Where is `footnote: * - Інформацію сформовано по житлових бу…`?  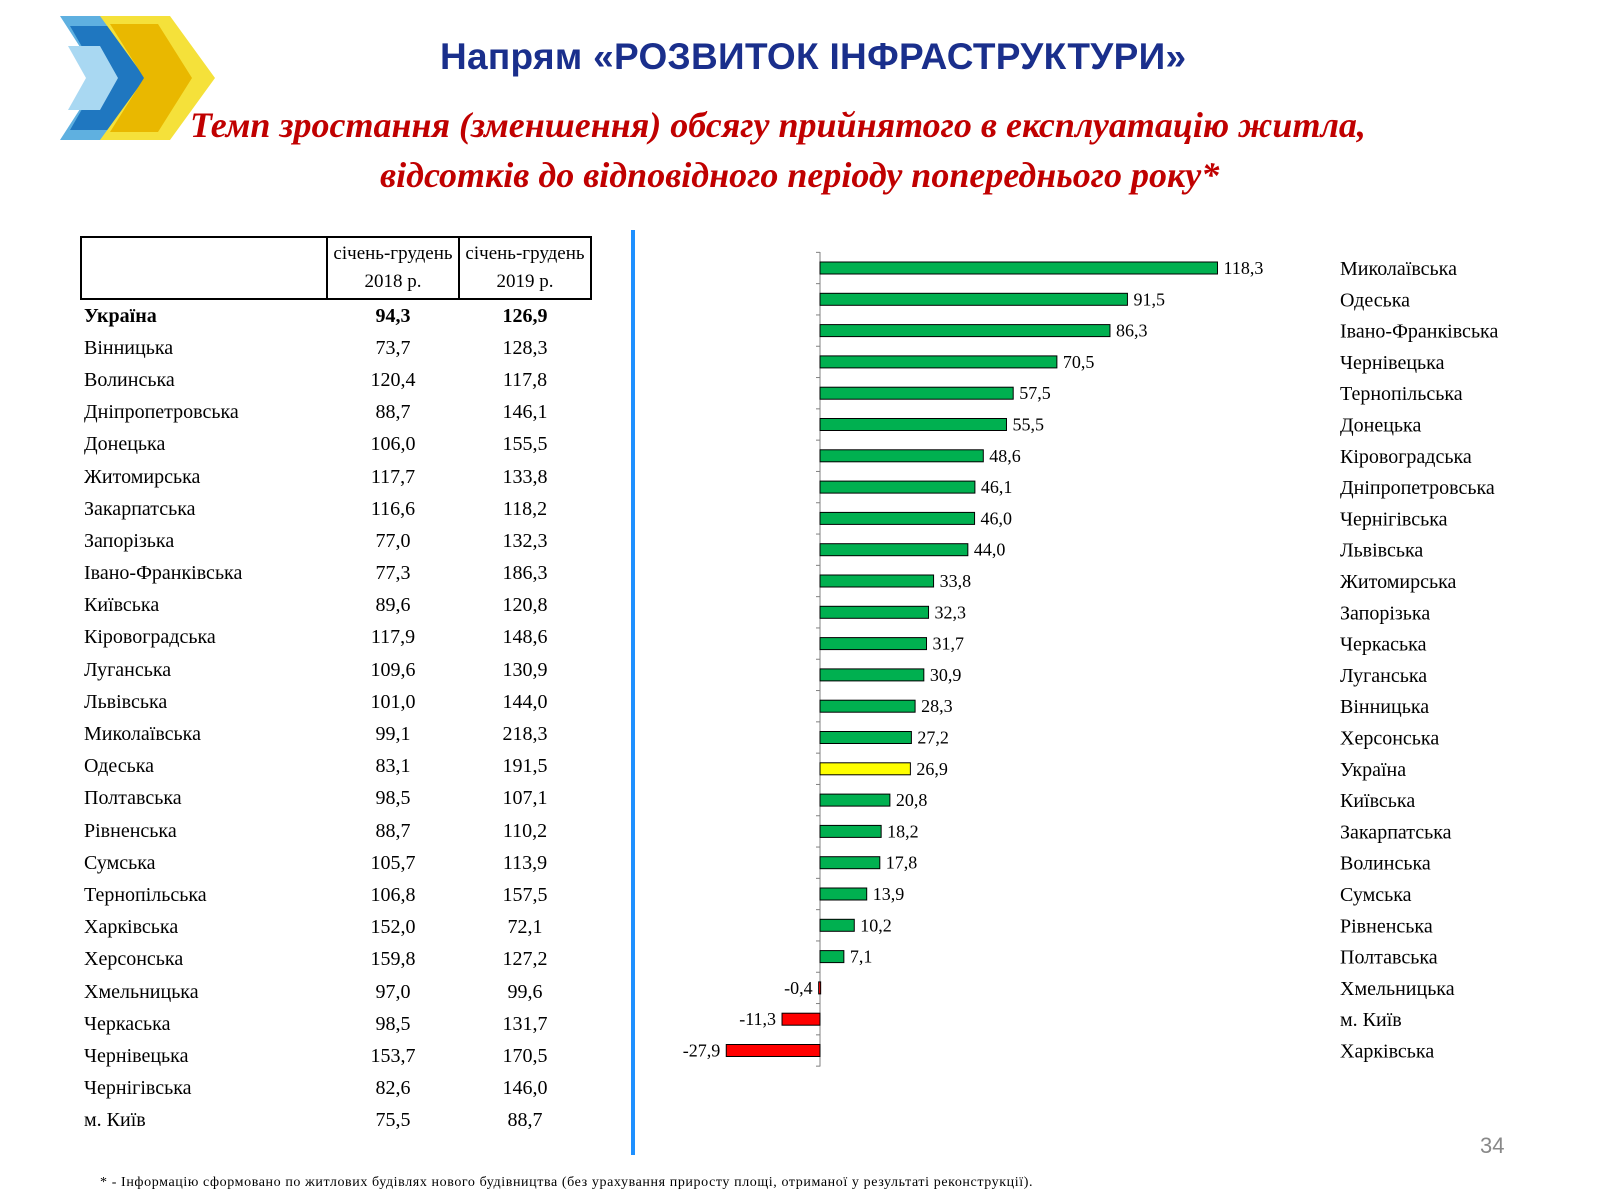
footnote: * - Інформацію сформовано по житлових бу… is located at coordinates (567, 1182).